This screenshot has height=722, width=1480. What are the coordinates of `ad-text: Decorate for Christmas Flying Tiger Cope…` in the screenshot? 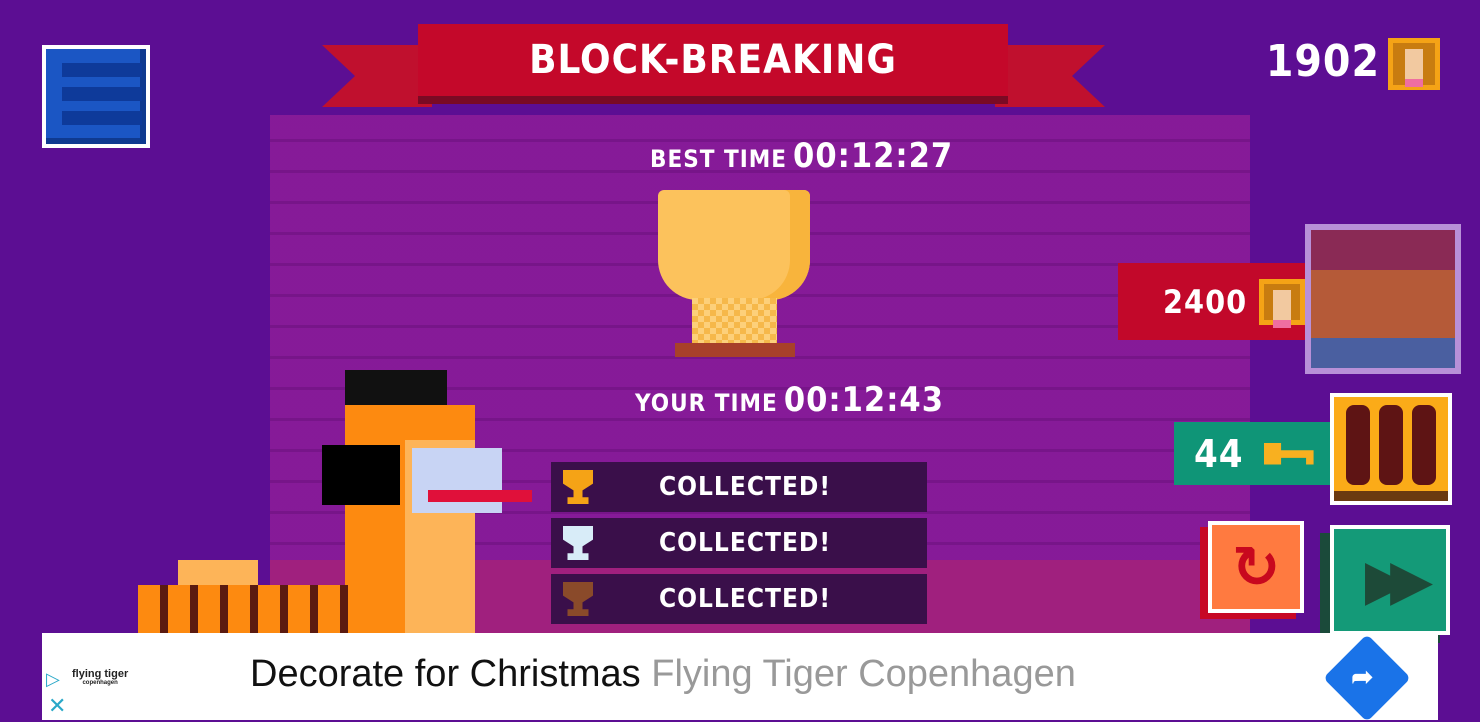 It's located at (663, 674).